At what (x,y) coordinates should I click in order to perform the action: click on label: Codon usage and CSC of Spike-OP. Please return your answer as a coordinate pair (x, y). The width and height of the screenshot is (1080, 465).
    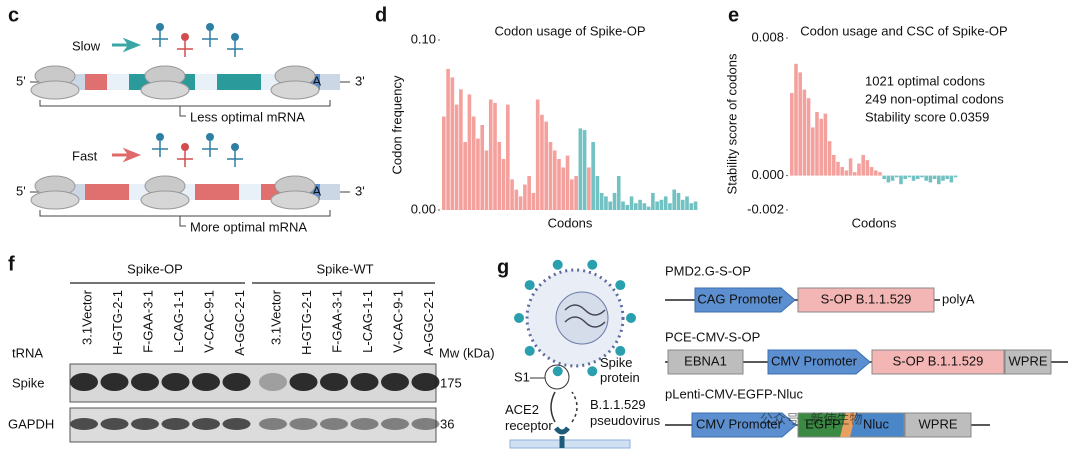
    Looking at the image, I should click on (903, 30).